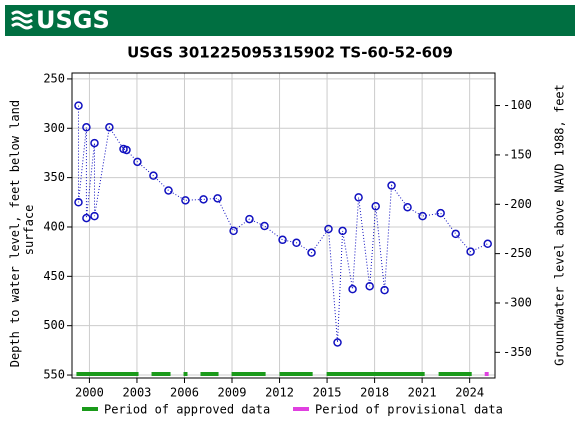  What do you see at coordinates (54, 177) in the screenshot?
I see `y-tick-label: 350` at bounding box center [54, 177].